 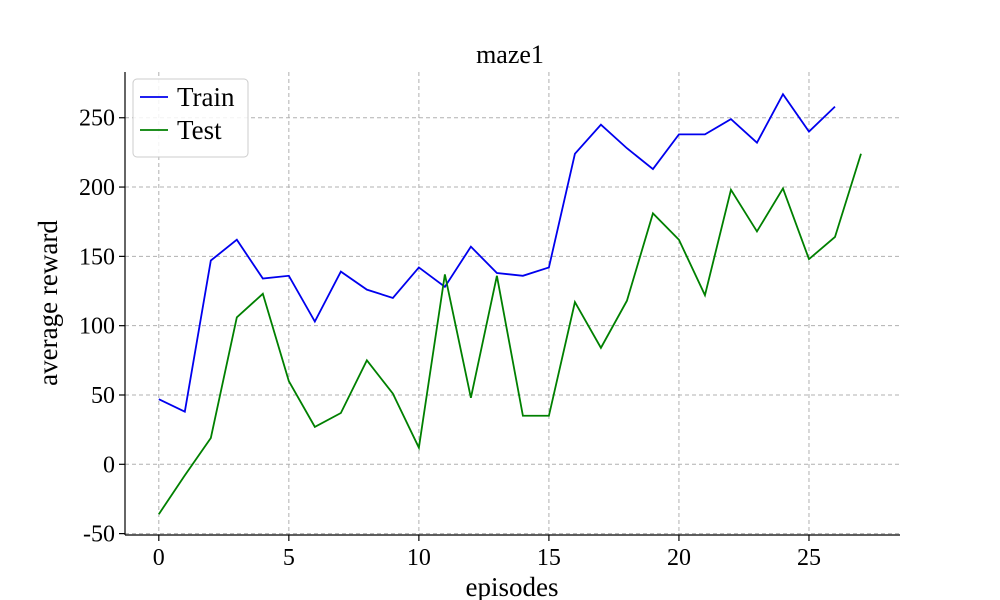 I want to click on x-tick-label: 10, so click(x=419, y=558).